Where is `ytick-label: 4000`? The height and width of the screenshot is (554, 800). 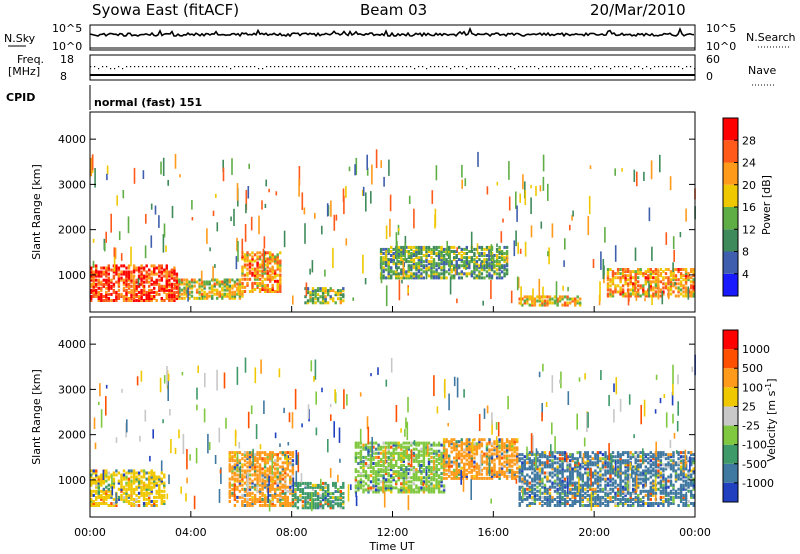
ytick-label: 4000 is located at coordinates (72, 139).